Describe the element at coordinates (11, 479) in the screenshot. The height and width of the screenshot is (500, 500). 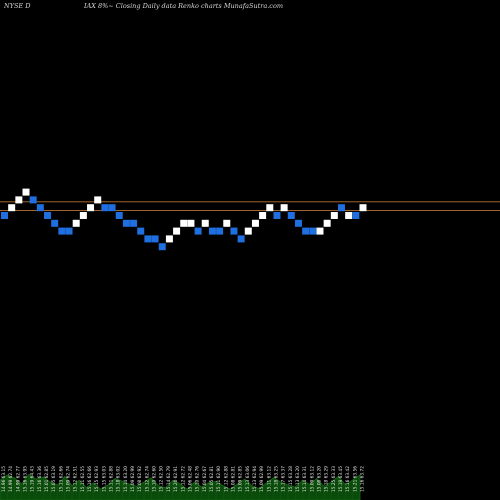
I see `bar-label: 14.99 62.74` at that location.